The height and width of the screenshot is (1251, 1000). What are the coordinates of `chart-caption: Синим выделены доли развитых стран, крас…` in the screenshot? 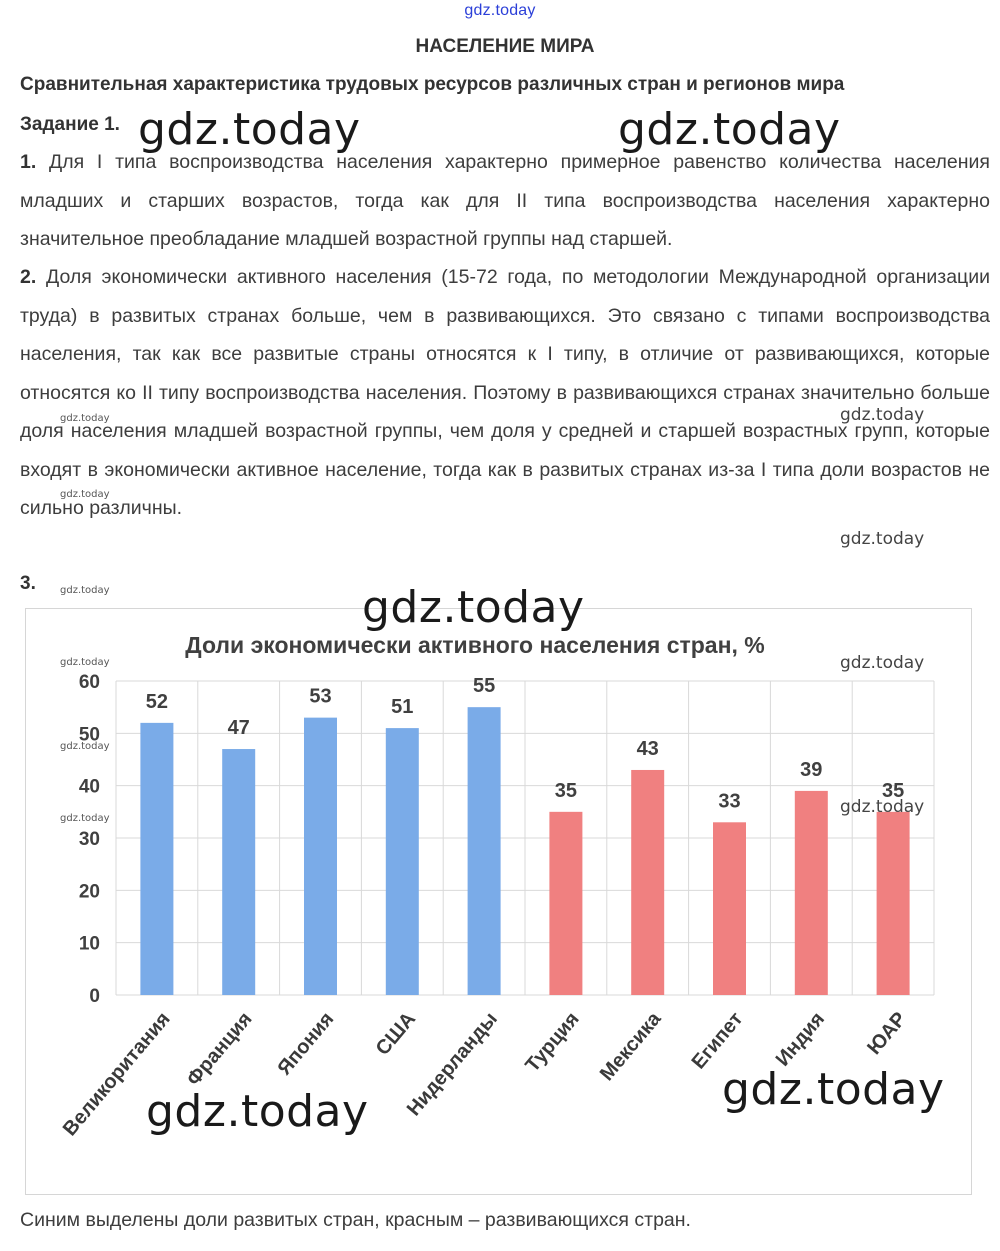 It's located at (355, 1220).